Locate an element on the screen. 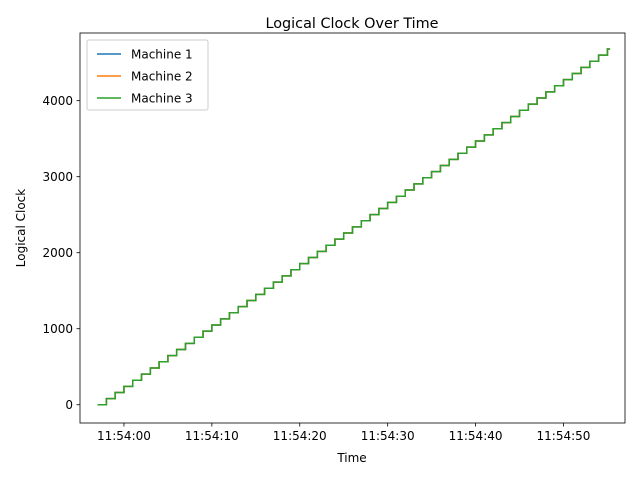  x-tick-label: 11:54:30 is located at coordinates (388, 436).